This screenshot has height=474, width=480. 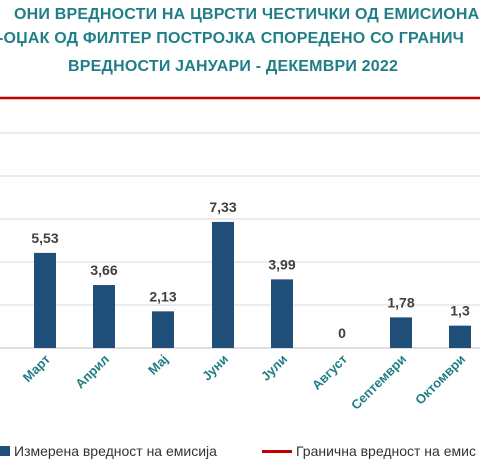 I want to click on legend-swatch-limit, so click(x=277, y=451).